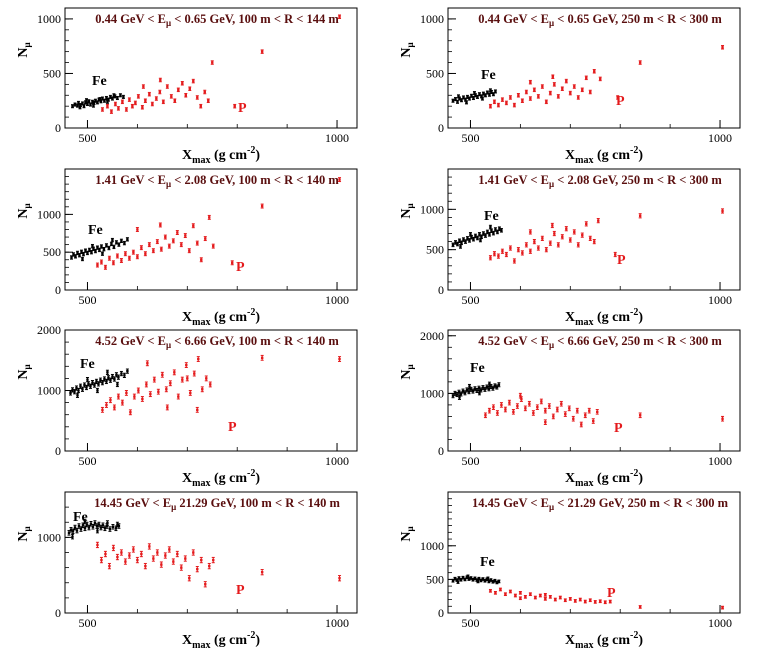  Describe the element at coordinates (441, 128) in the screenshot. I see `y-tick-label: 0` at that location.